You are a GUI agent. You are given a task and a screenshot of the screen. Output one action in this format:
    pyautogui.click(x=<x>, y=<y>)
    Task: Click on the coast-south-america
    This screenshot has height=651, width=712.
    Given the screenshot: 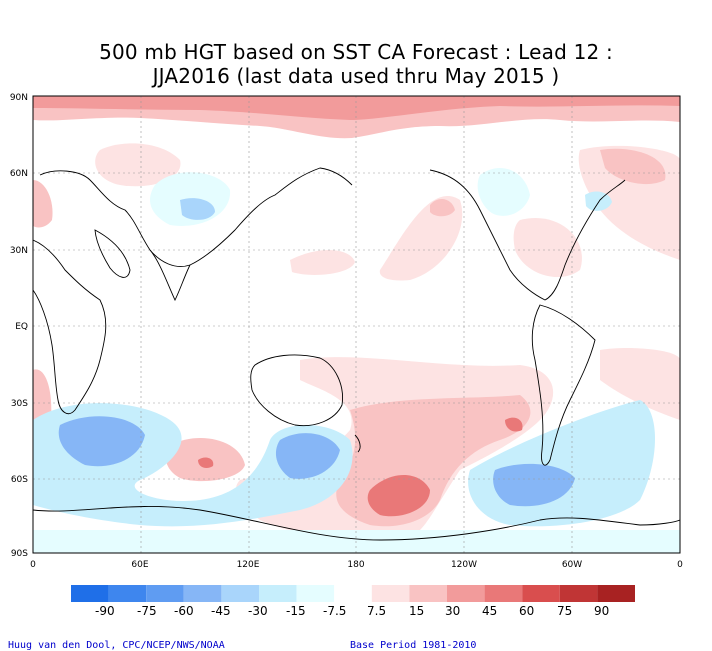 What is the action you would take?
    pyautogui.click(x=563, y=385)
    